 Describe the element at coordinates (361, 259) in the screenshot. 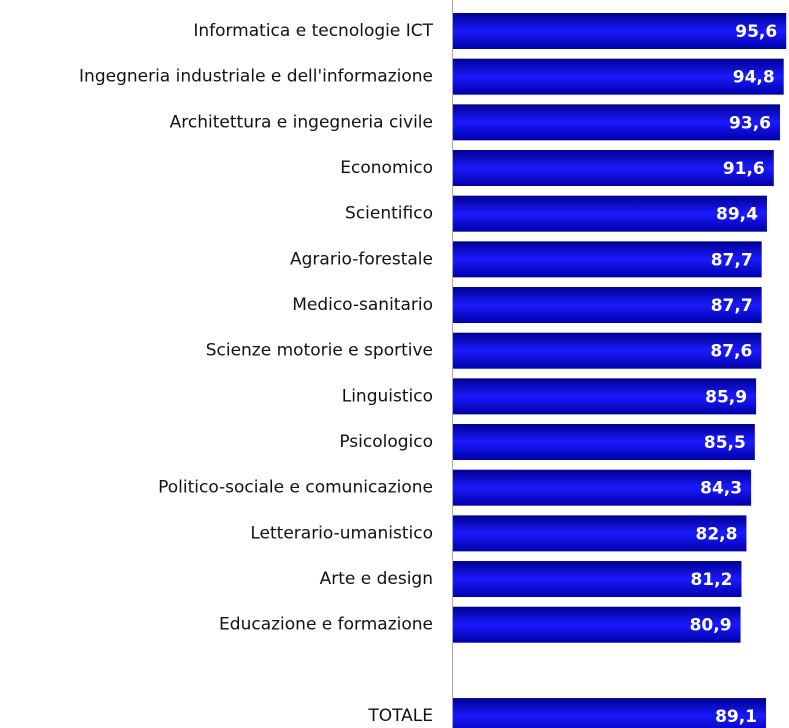

I see `category-label: Agrario-forestale` at that location.